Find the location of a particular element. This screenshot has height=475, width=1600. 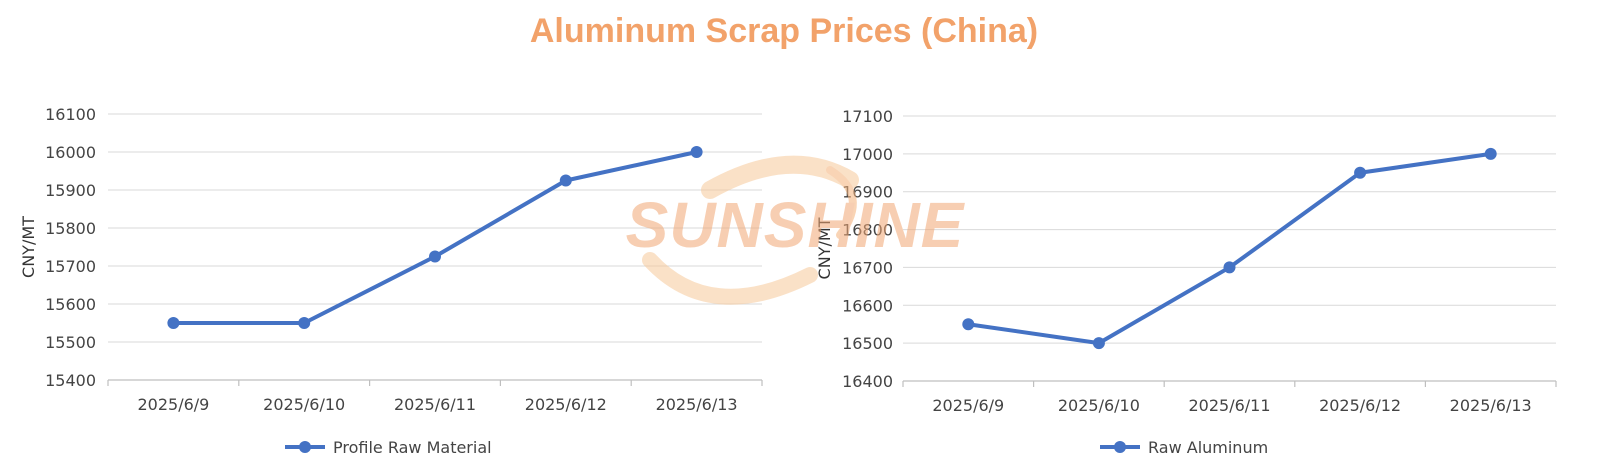

legend-label: Profile Raw Material is located at coordinates (412, 447).